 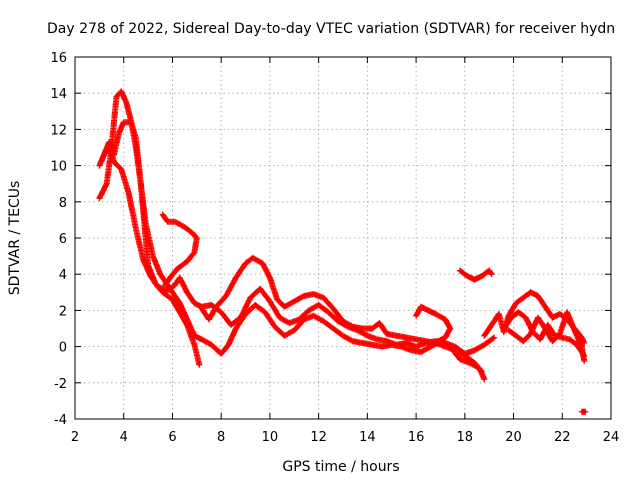 I want to click on y-tick-label: 4, so click(x=63, y=275).